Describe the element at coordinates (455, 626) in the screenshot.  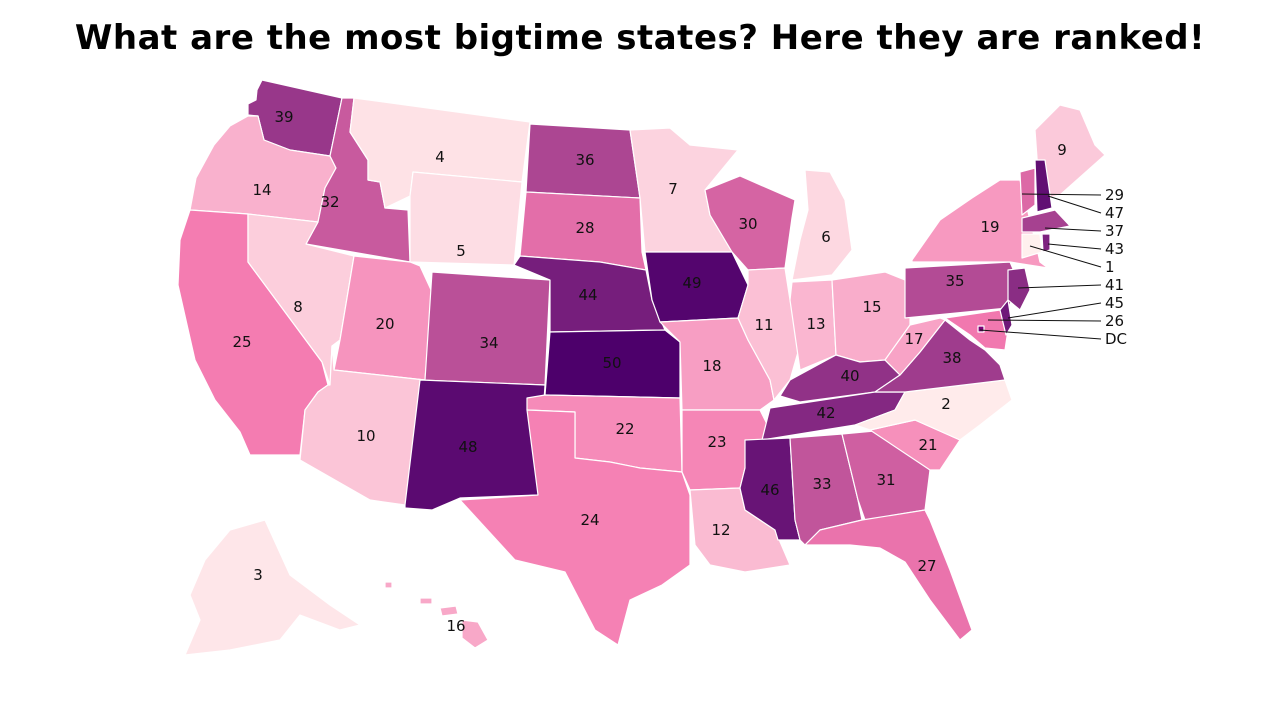
I see `rank-label-hi: 16` at that location.